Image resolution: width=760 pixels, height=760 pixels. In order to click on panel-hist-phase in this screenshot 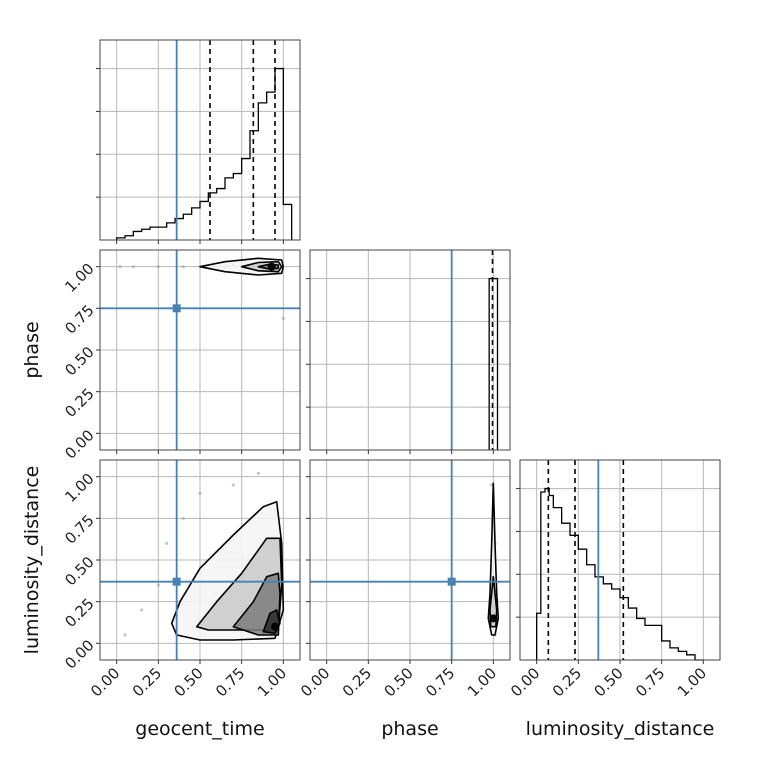, I will do `click(408, 351)`.